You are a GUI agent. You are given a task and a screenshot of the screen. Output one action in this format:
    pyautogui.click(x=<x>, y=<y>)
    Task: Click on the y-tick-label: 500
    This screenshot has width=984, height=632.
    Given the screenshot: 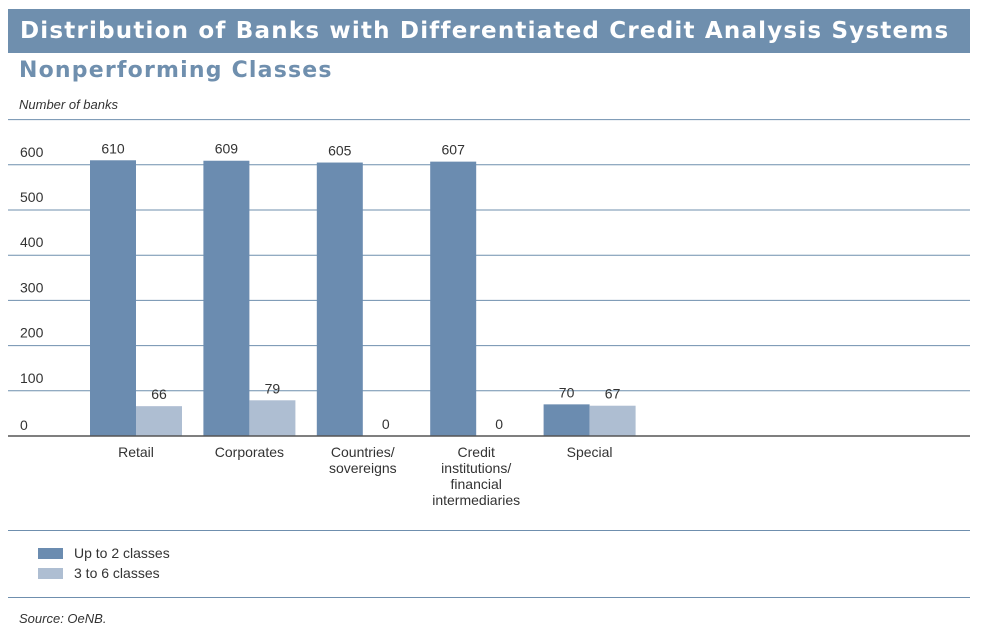 What is the action you would take?
    pyautogui.click(x=32, y=197)
    